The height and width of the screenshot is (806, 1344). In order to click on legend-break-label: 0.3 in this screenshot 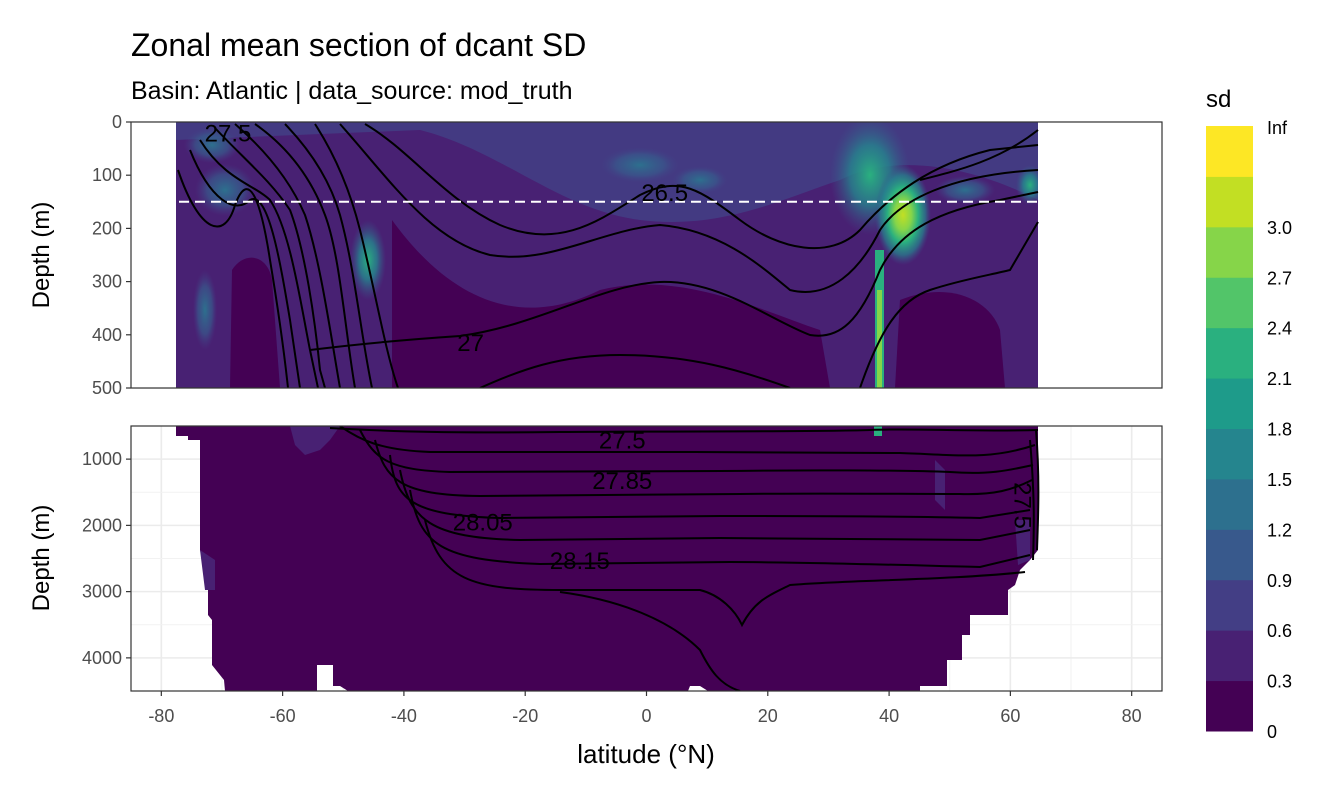, I will do `click(1279, 682)`.